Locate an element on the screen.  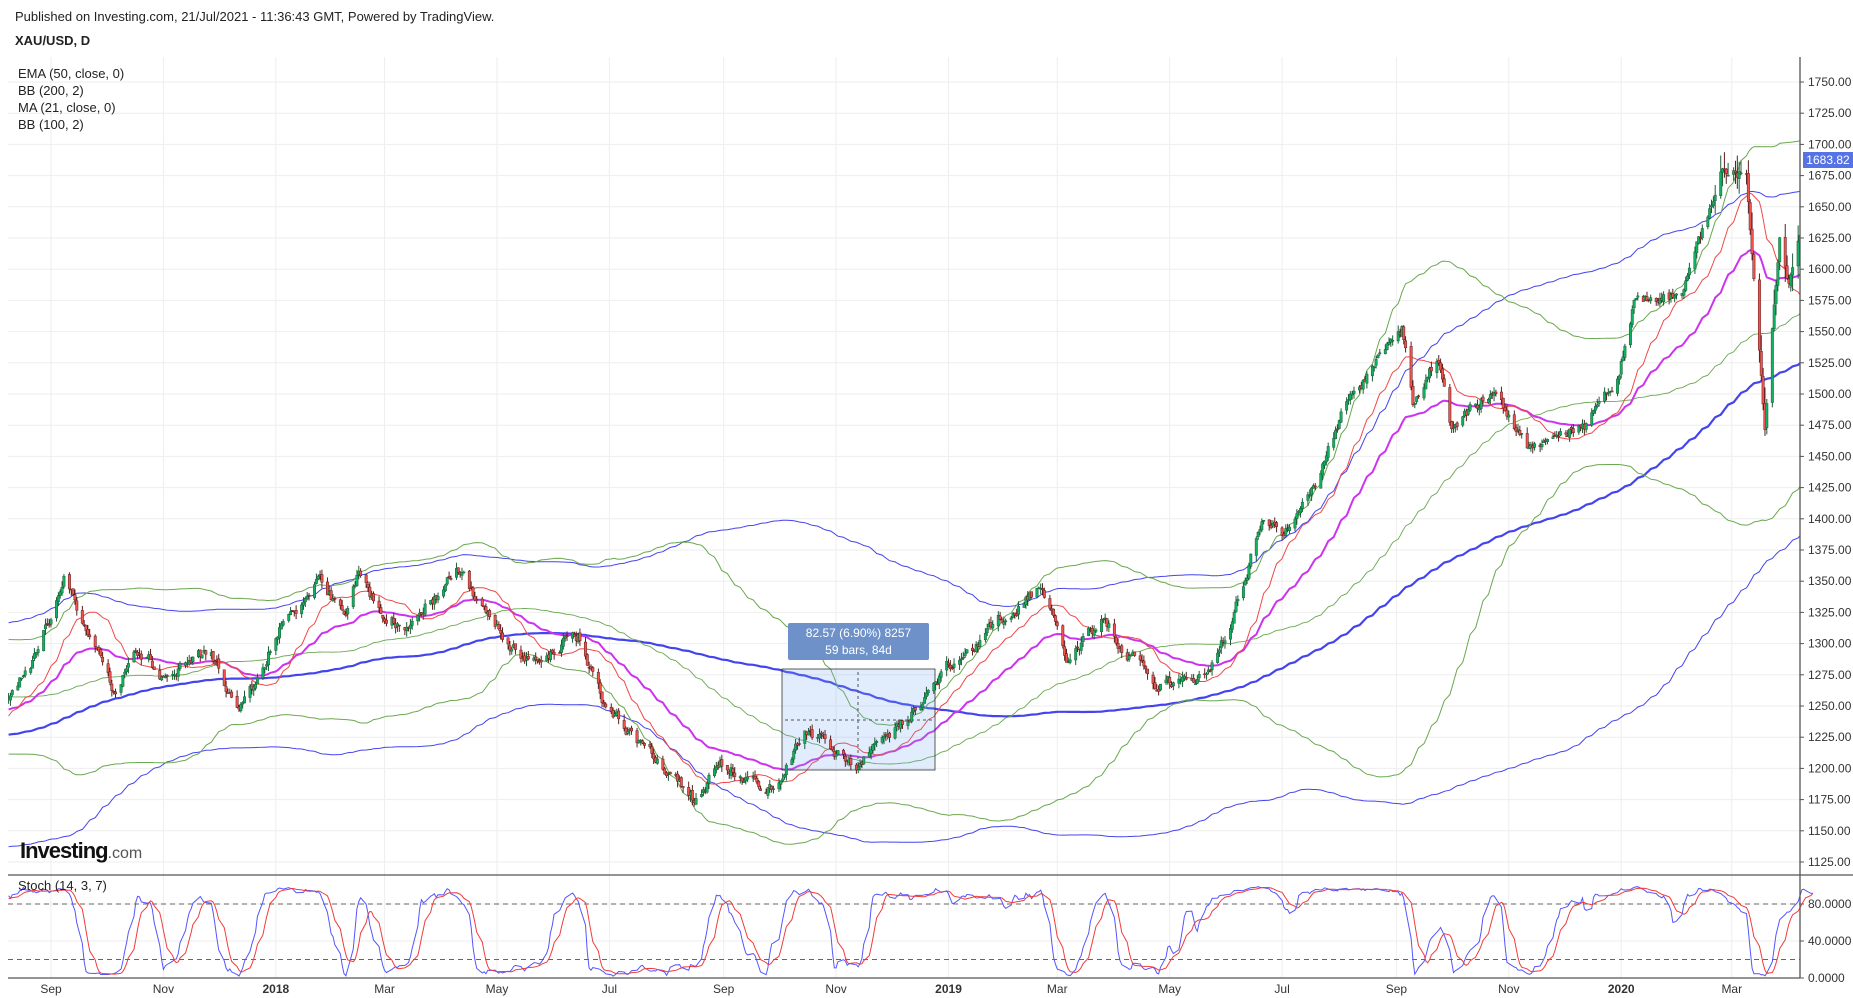
legend-ema50: EMA (50, close, 0) is located at coordinates (71, 73).